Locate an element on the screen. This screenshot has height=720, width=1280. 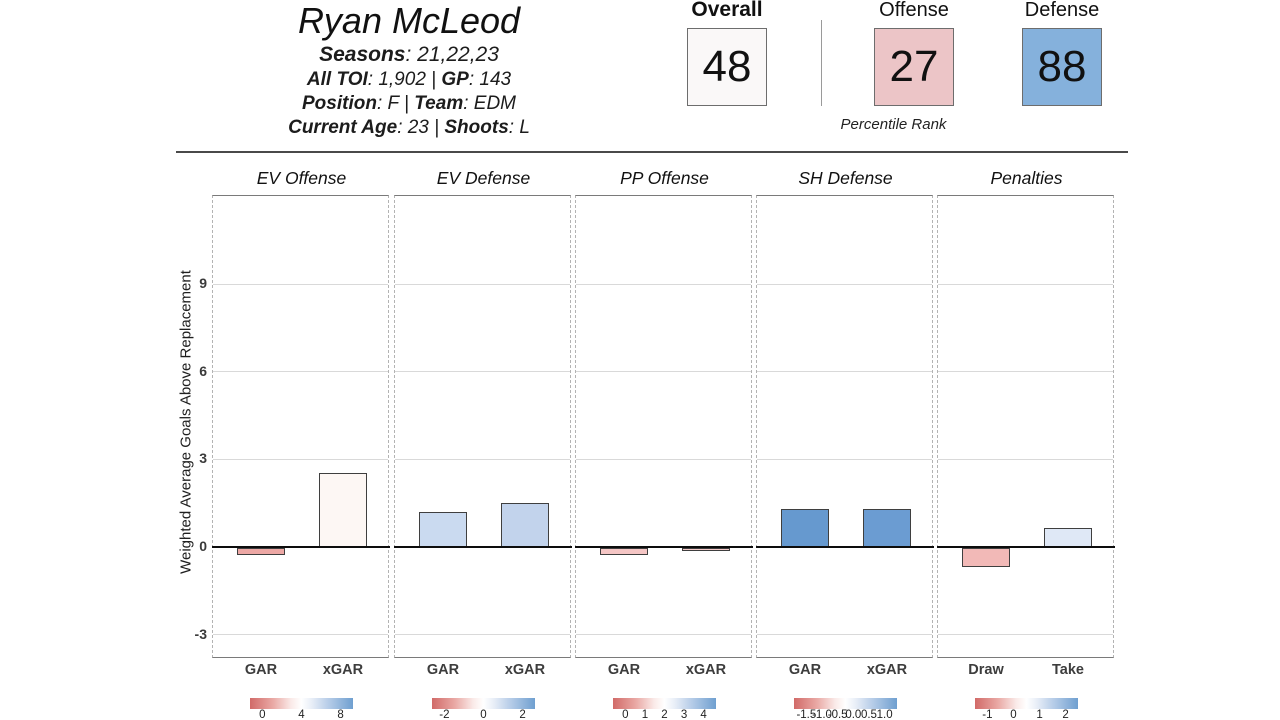
player-info-line-3: Current Age: 23 | Shoots: L is located at coordinates (409, 127).